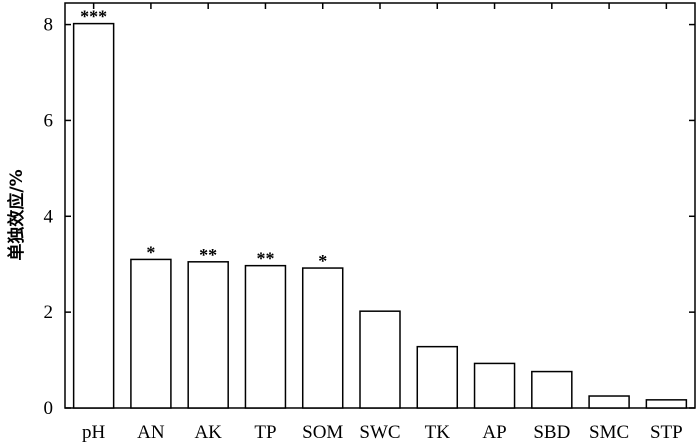 This screenshot has height=446, width=700. I want to click on x-tick-label-ak: AK, so click(208, 432).